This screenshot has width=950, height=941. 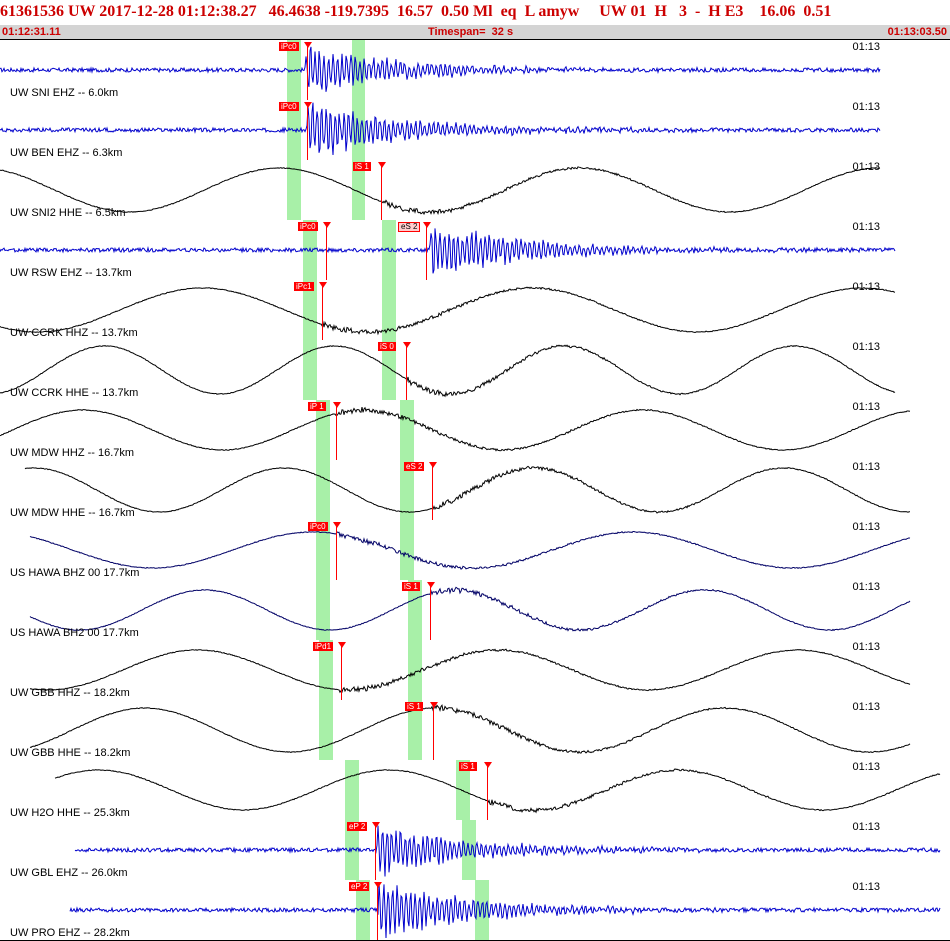 I want to click on trace-panel: iS 1 UW H2O HHE -- 25.3km 01:13, so click(x=475, y=790).